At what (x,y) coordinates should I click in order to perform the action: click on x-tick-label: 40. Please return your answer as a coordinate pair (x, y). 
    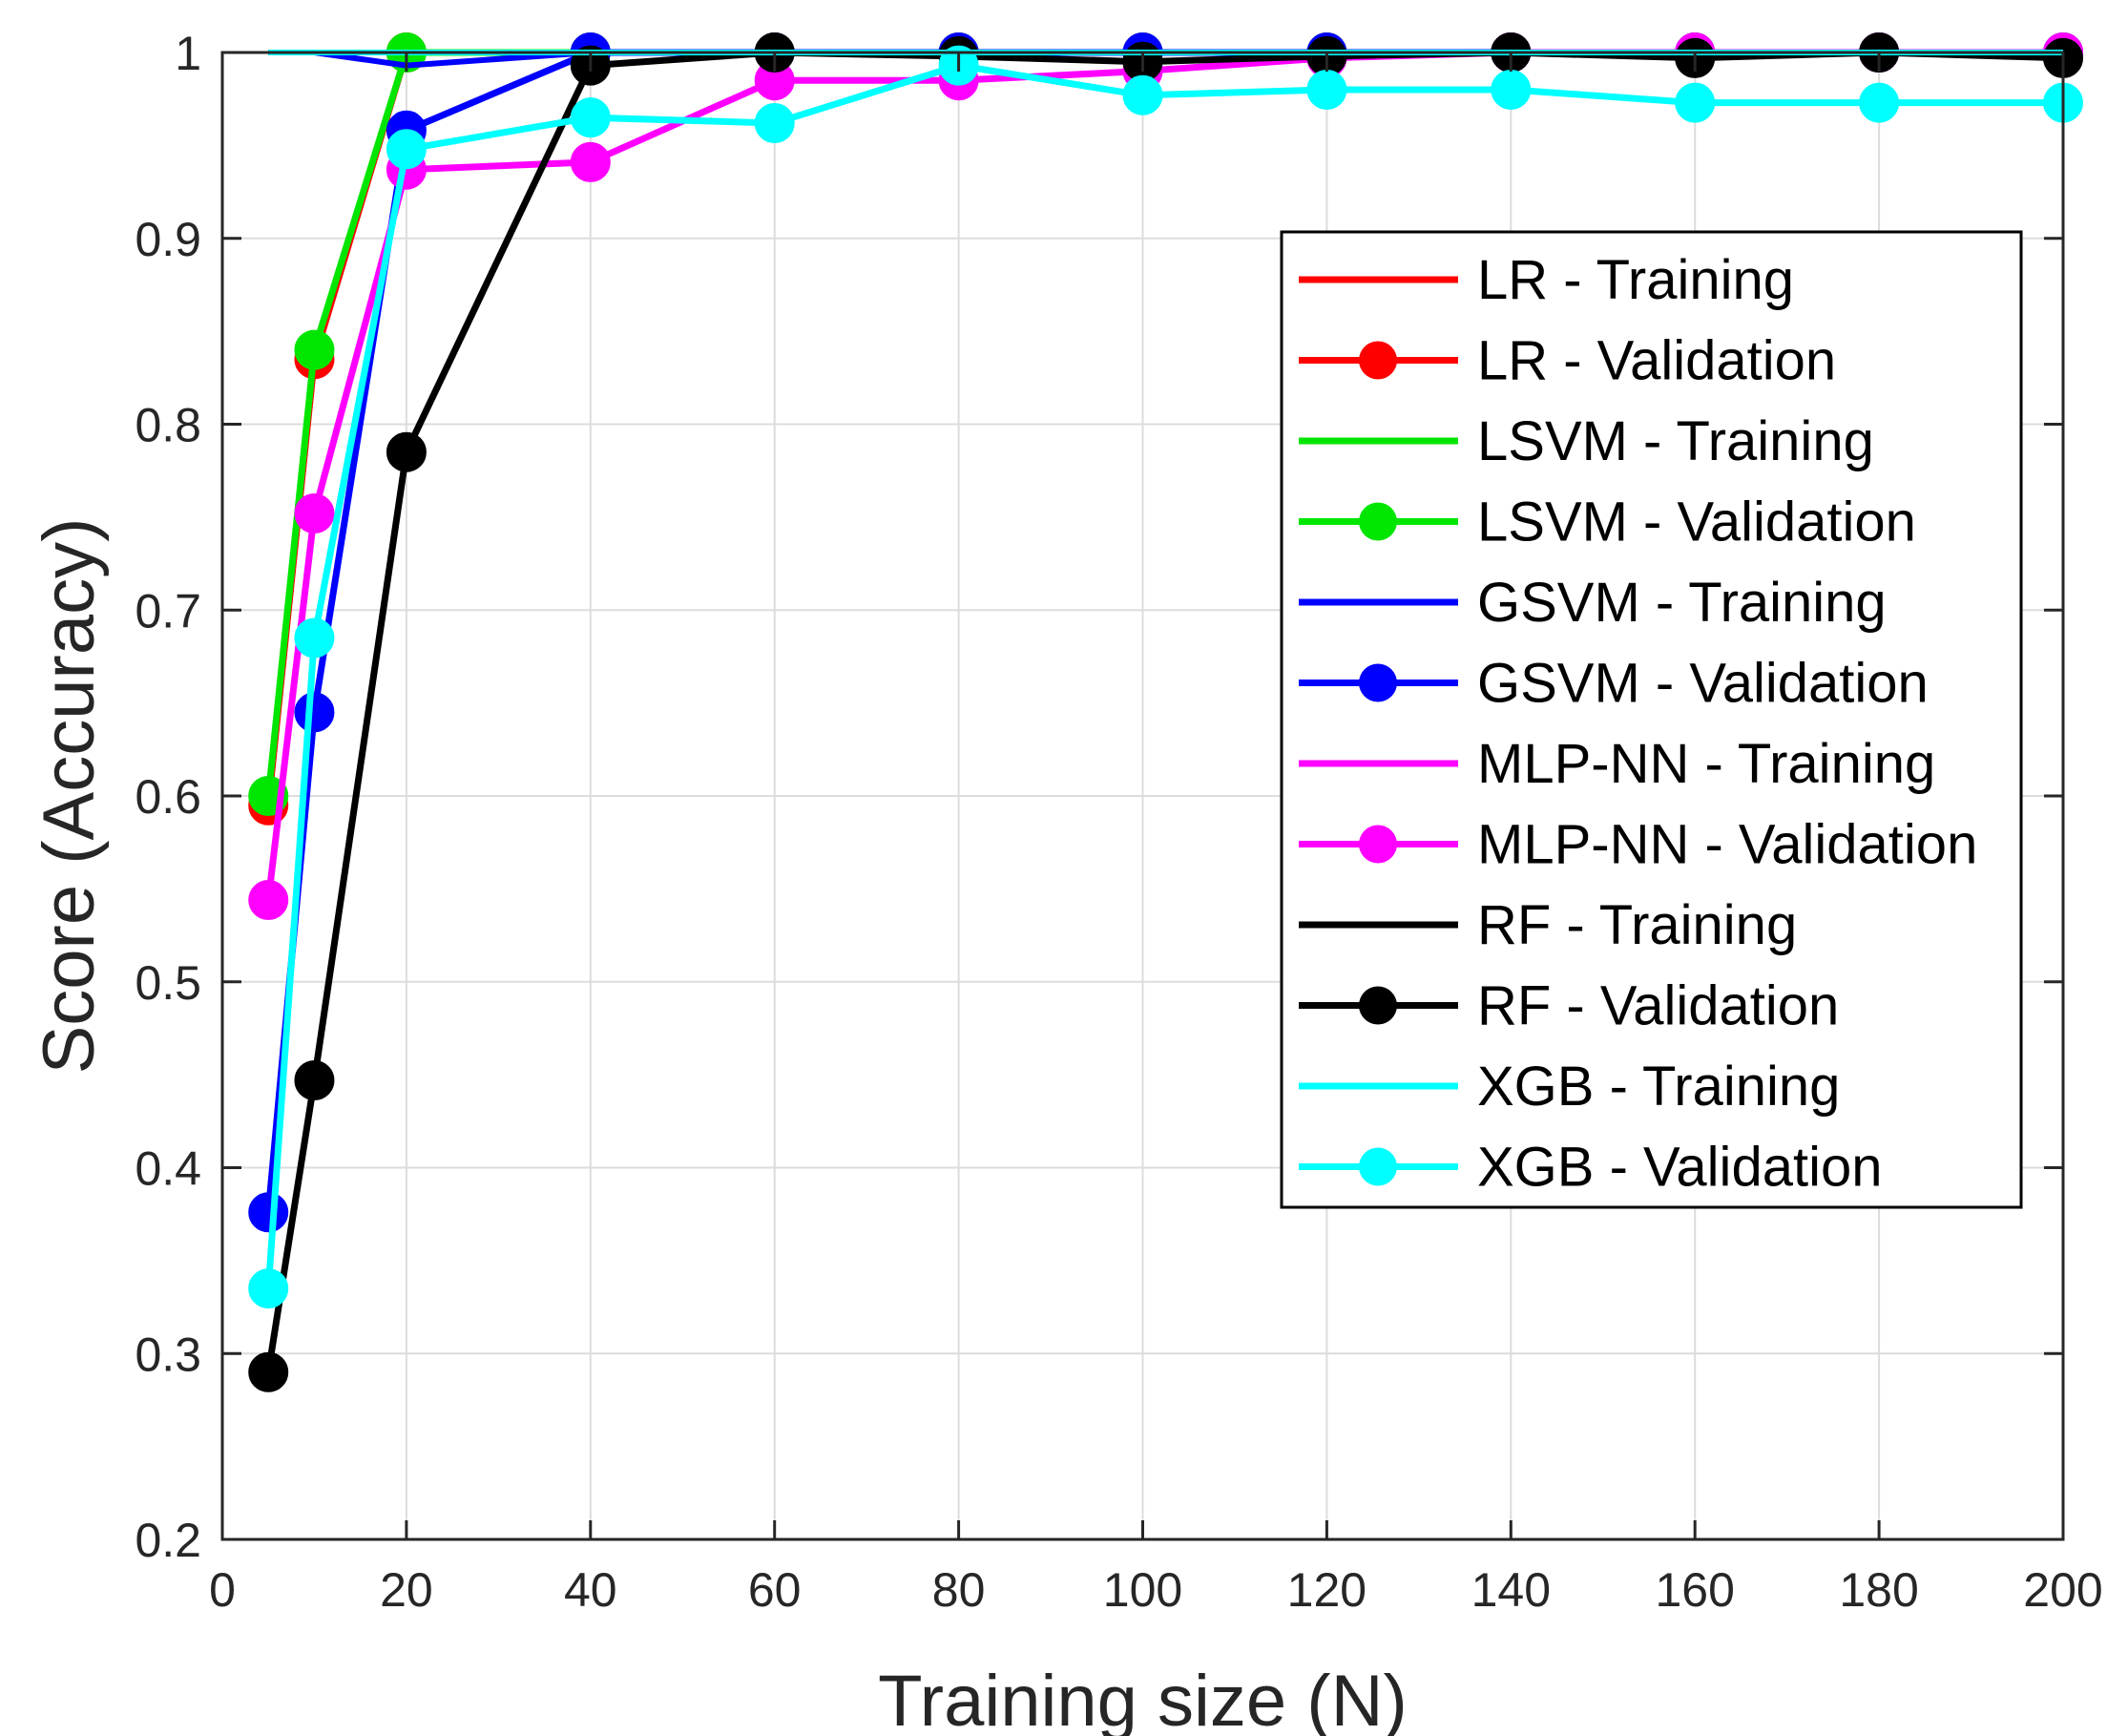
    Looking at the image, I should click on (590, 1590).